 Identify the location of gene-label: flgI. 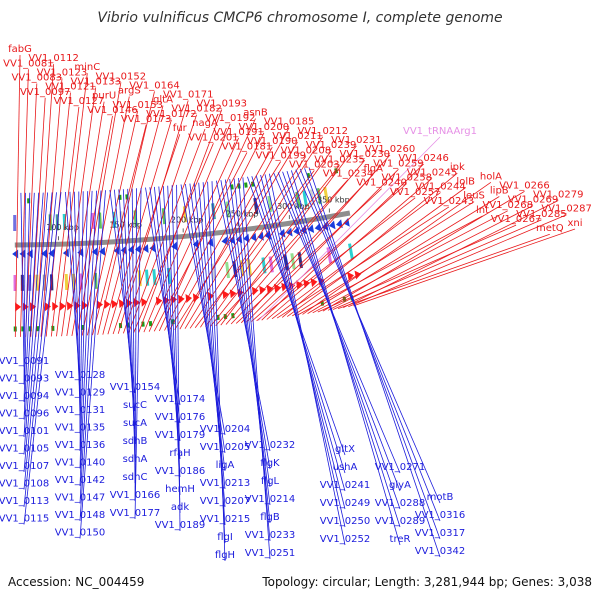
(225, 537).